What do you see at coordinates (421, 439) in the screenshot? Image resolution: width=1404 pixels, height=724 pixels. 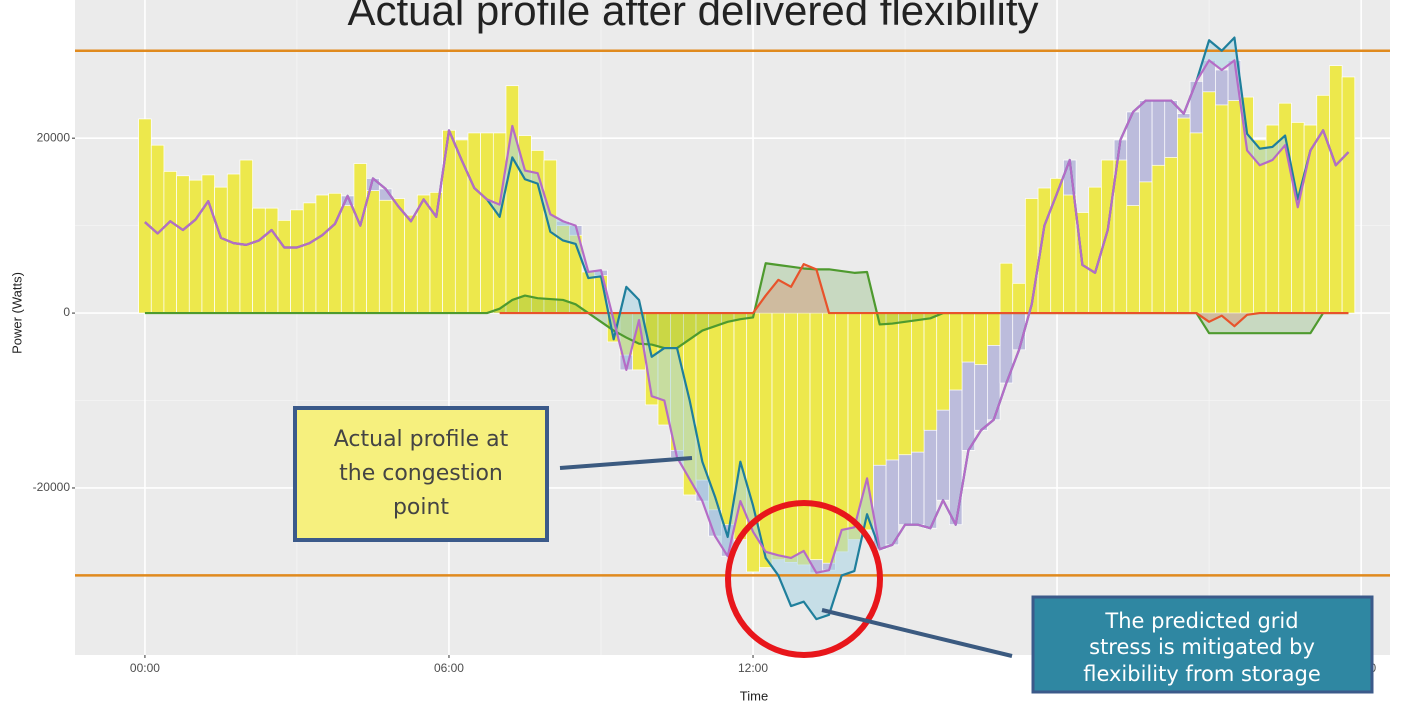 I see `annotation-text: Actual profile at` at bounding box center [421, 439].